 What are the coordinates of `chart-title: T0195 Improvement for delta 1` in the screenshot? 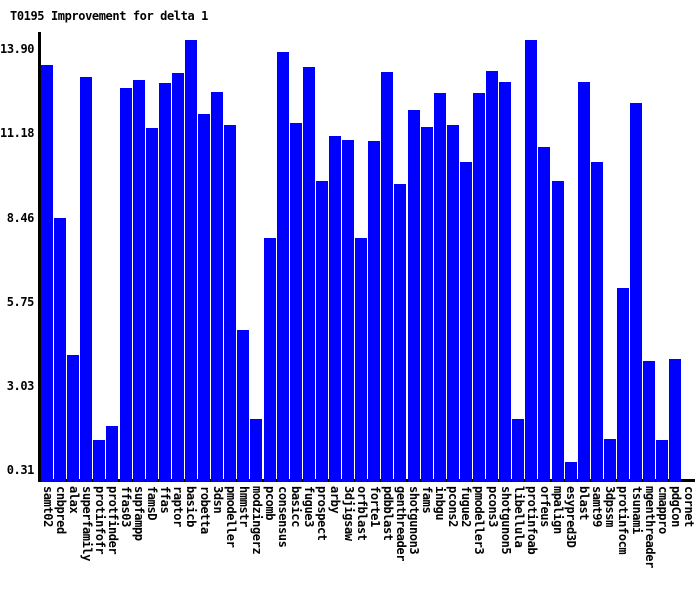 It's located at (109, 16).